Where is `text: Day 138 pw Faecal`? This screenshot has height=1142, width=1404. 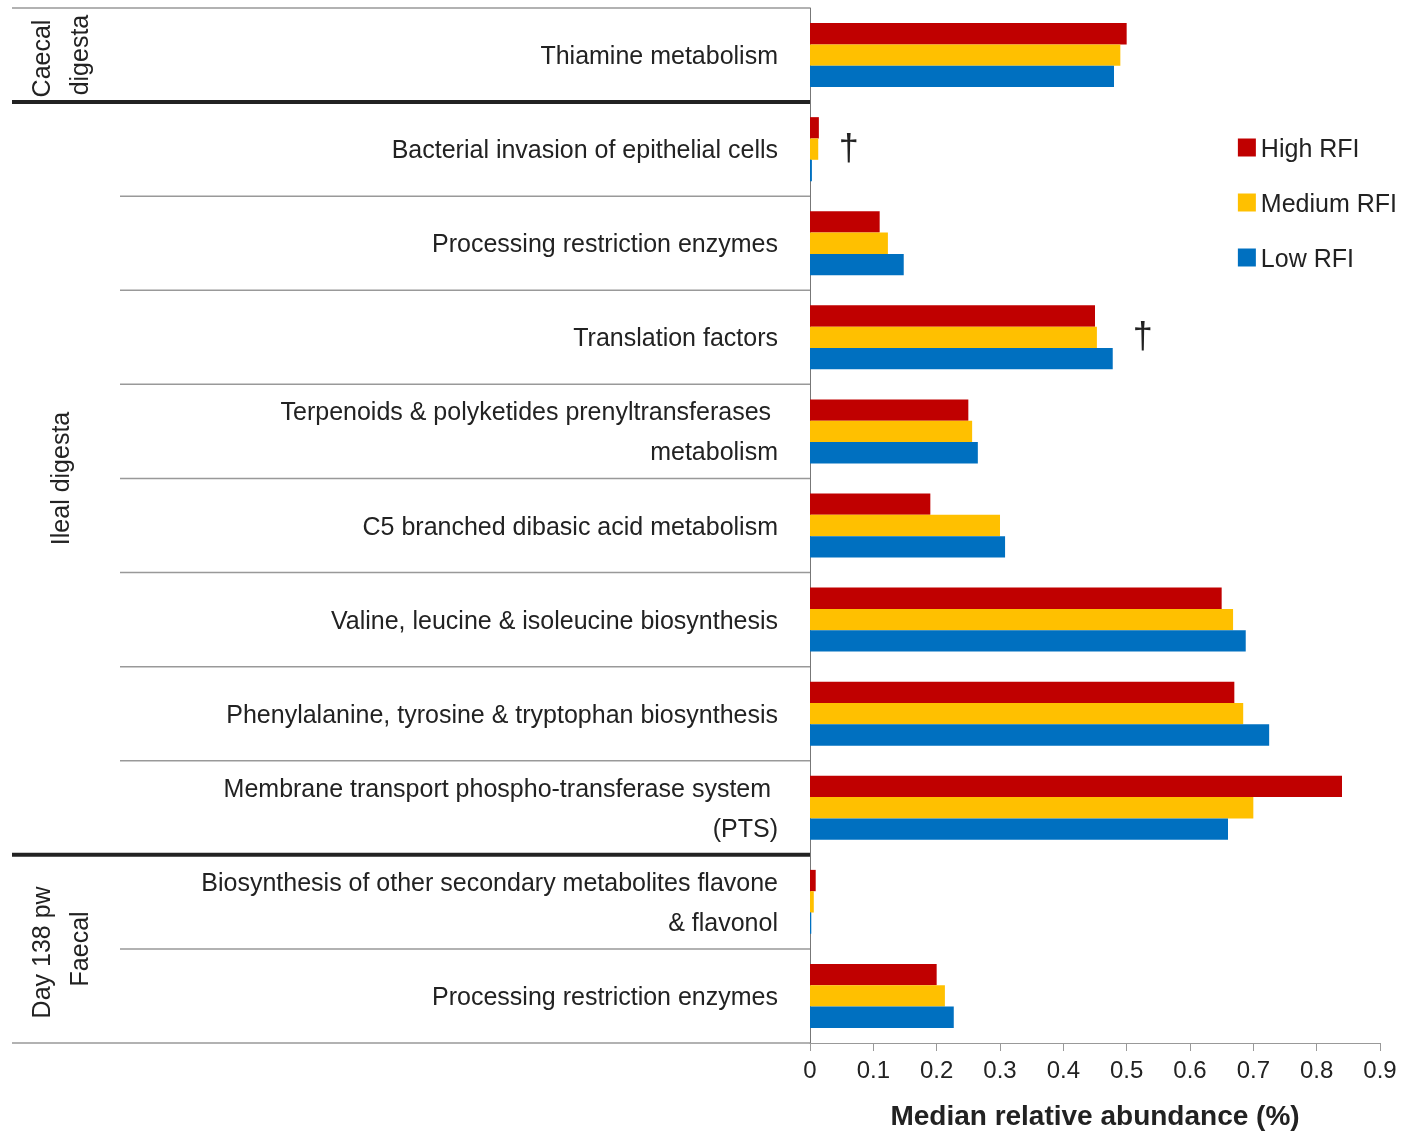 text: Day 138 pw Faecal is located at coordinates (60, 949).